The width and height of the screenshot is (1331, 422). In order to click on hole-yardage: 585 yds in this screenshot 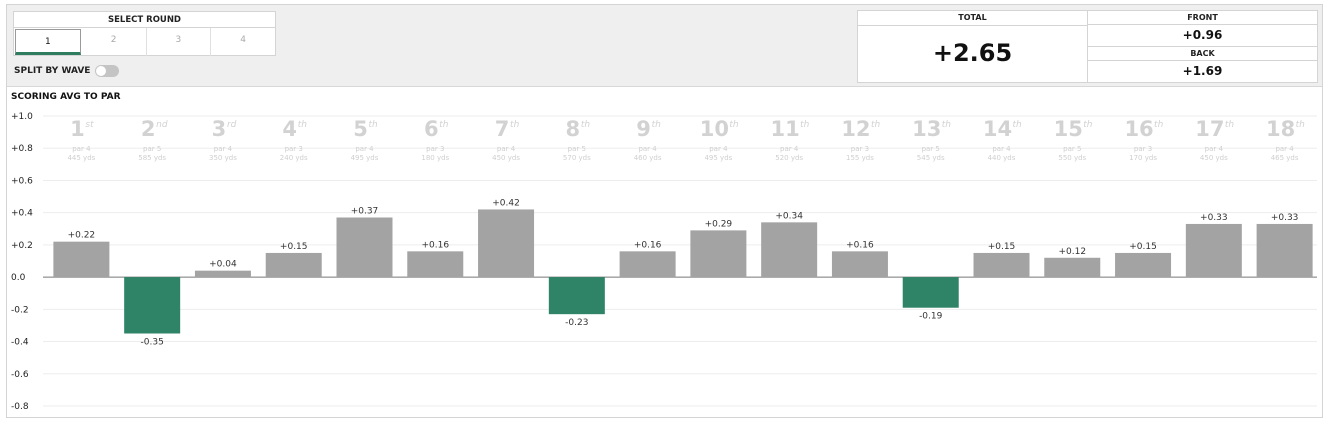, I will do `click(152, 158)`.